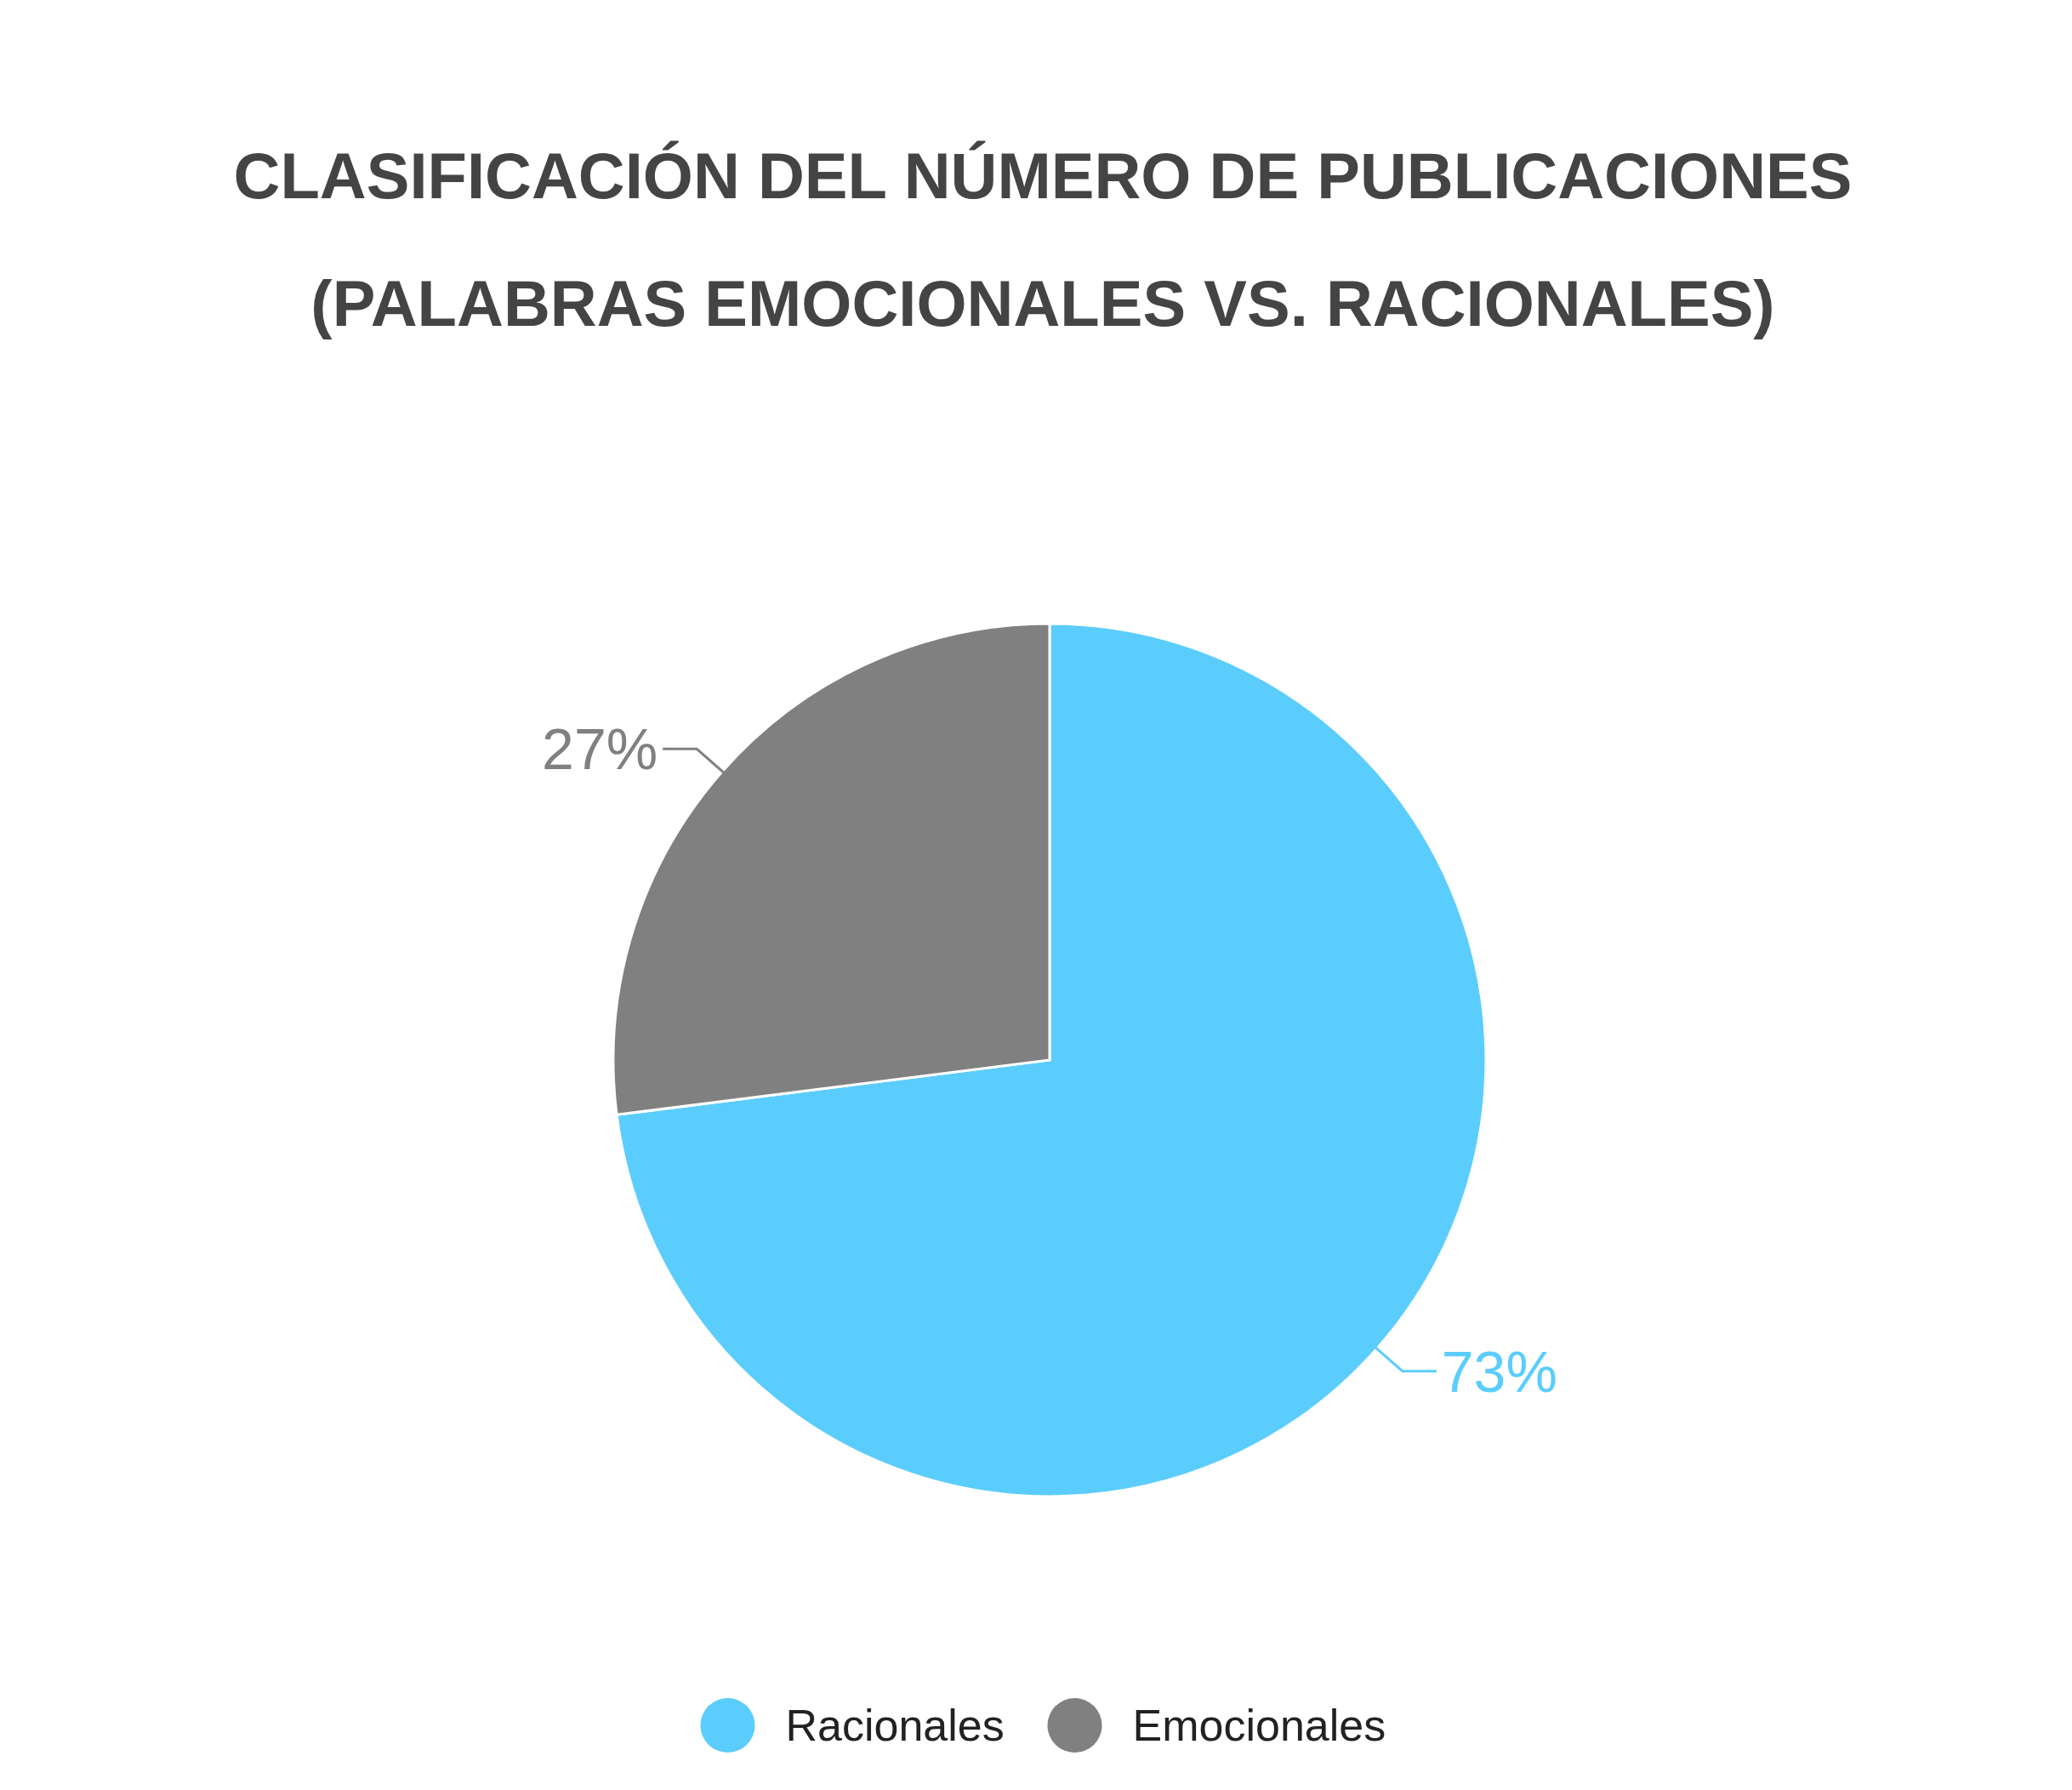 The width and height of the screenshot is (2072, 1790). Describe the element at coordinates (600, 749) in the screenshot. I see `data-label: 27%` at that location.